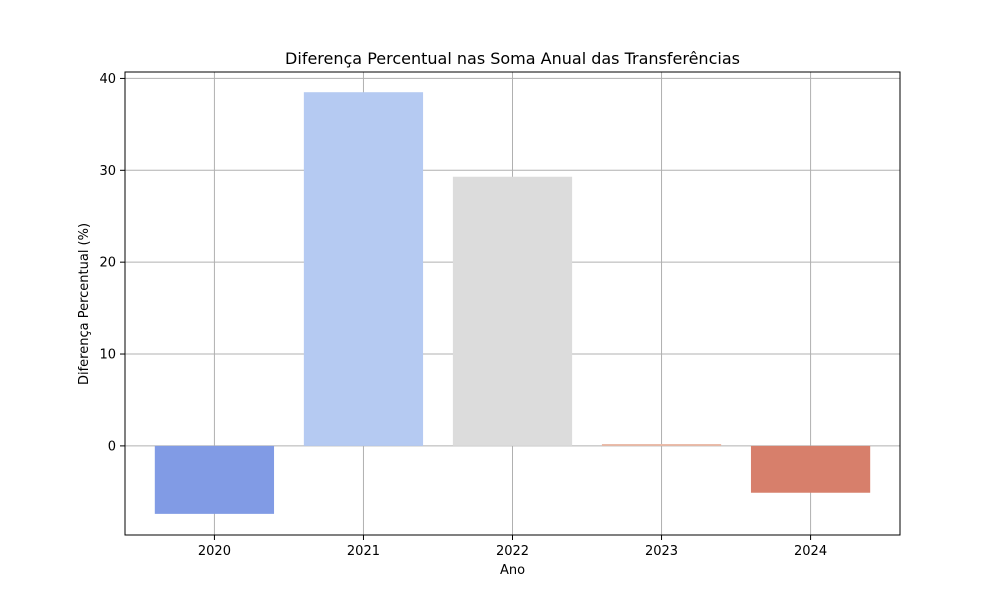 Image resolution: width=1000 pixels, height=604 pixels. What do you see at coordinates (84, 304) in the screenshot?
I see `y-axis-label: Diferença Percentual (%)` at bounding box center [84, 304].